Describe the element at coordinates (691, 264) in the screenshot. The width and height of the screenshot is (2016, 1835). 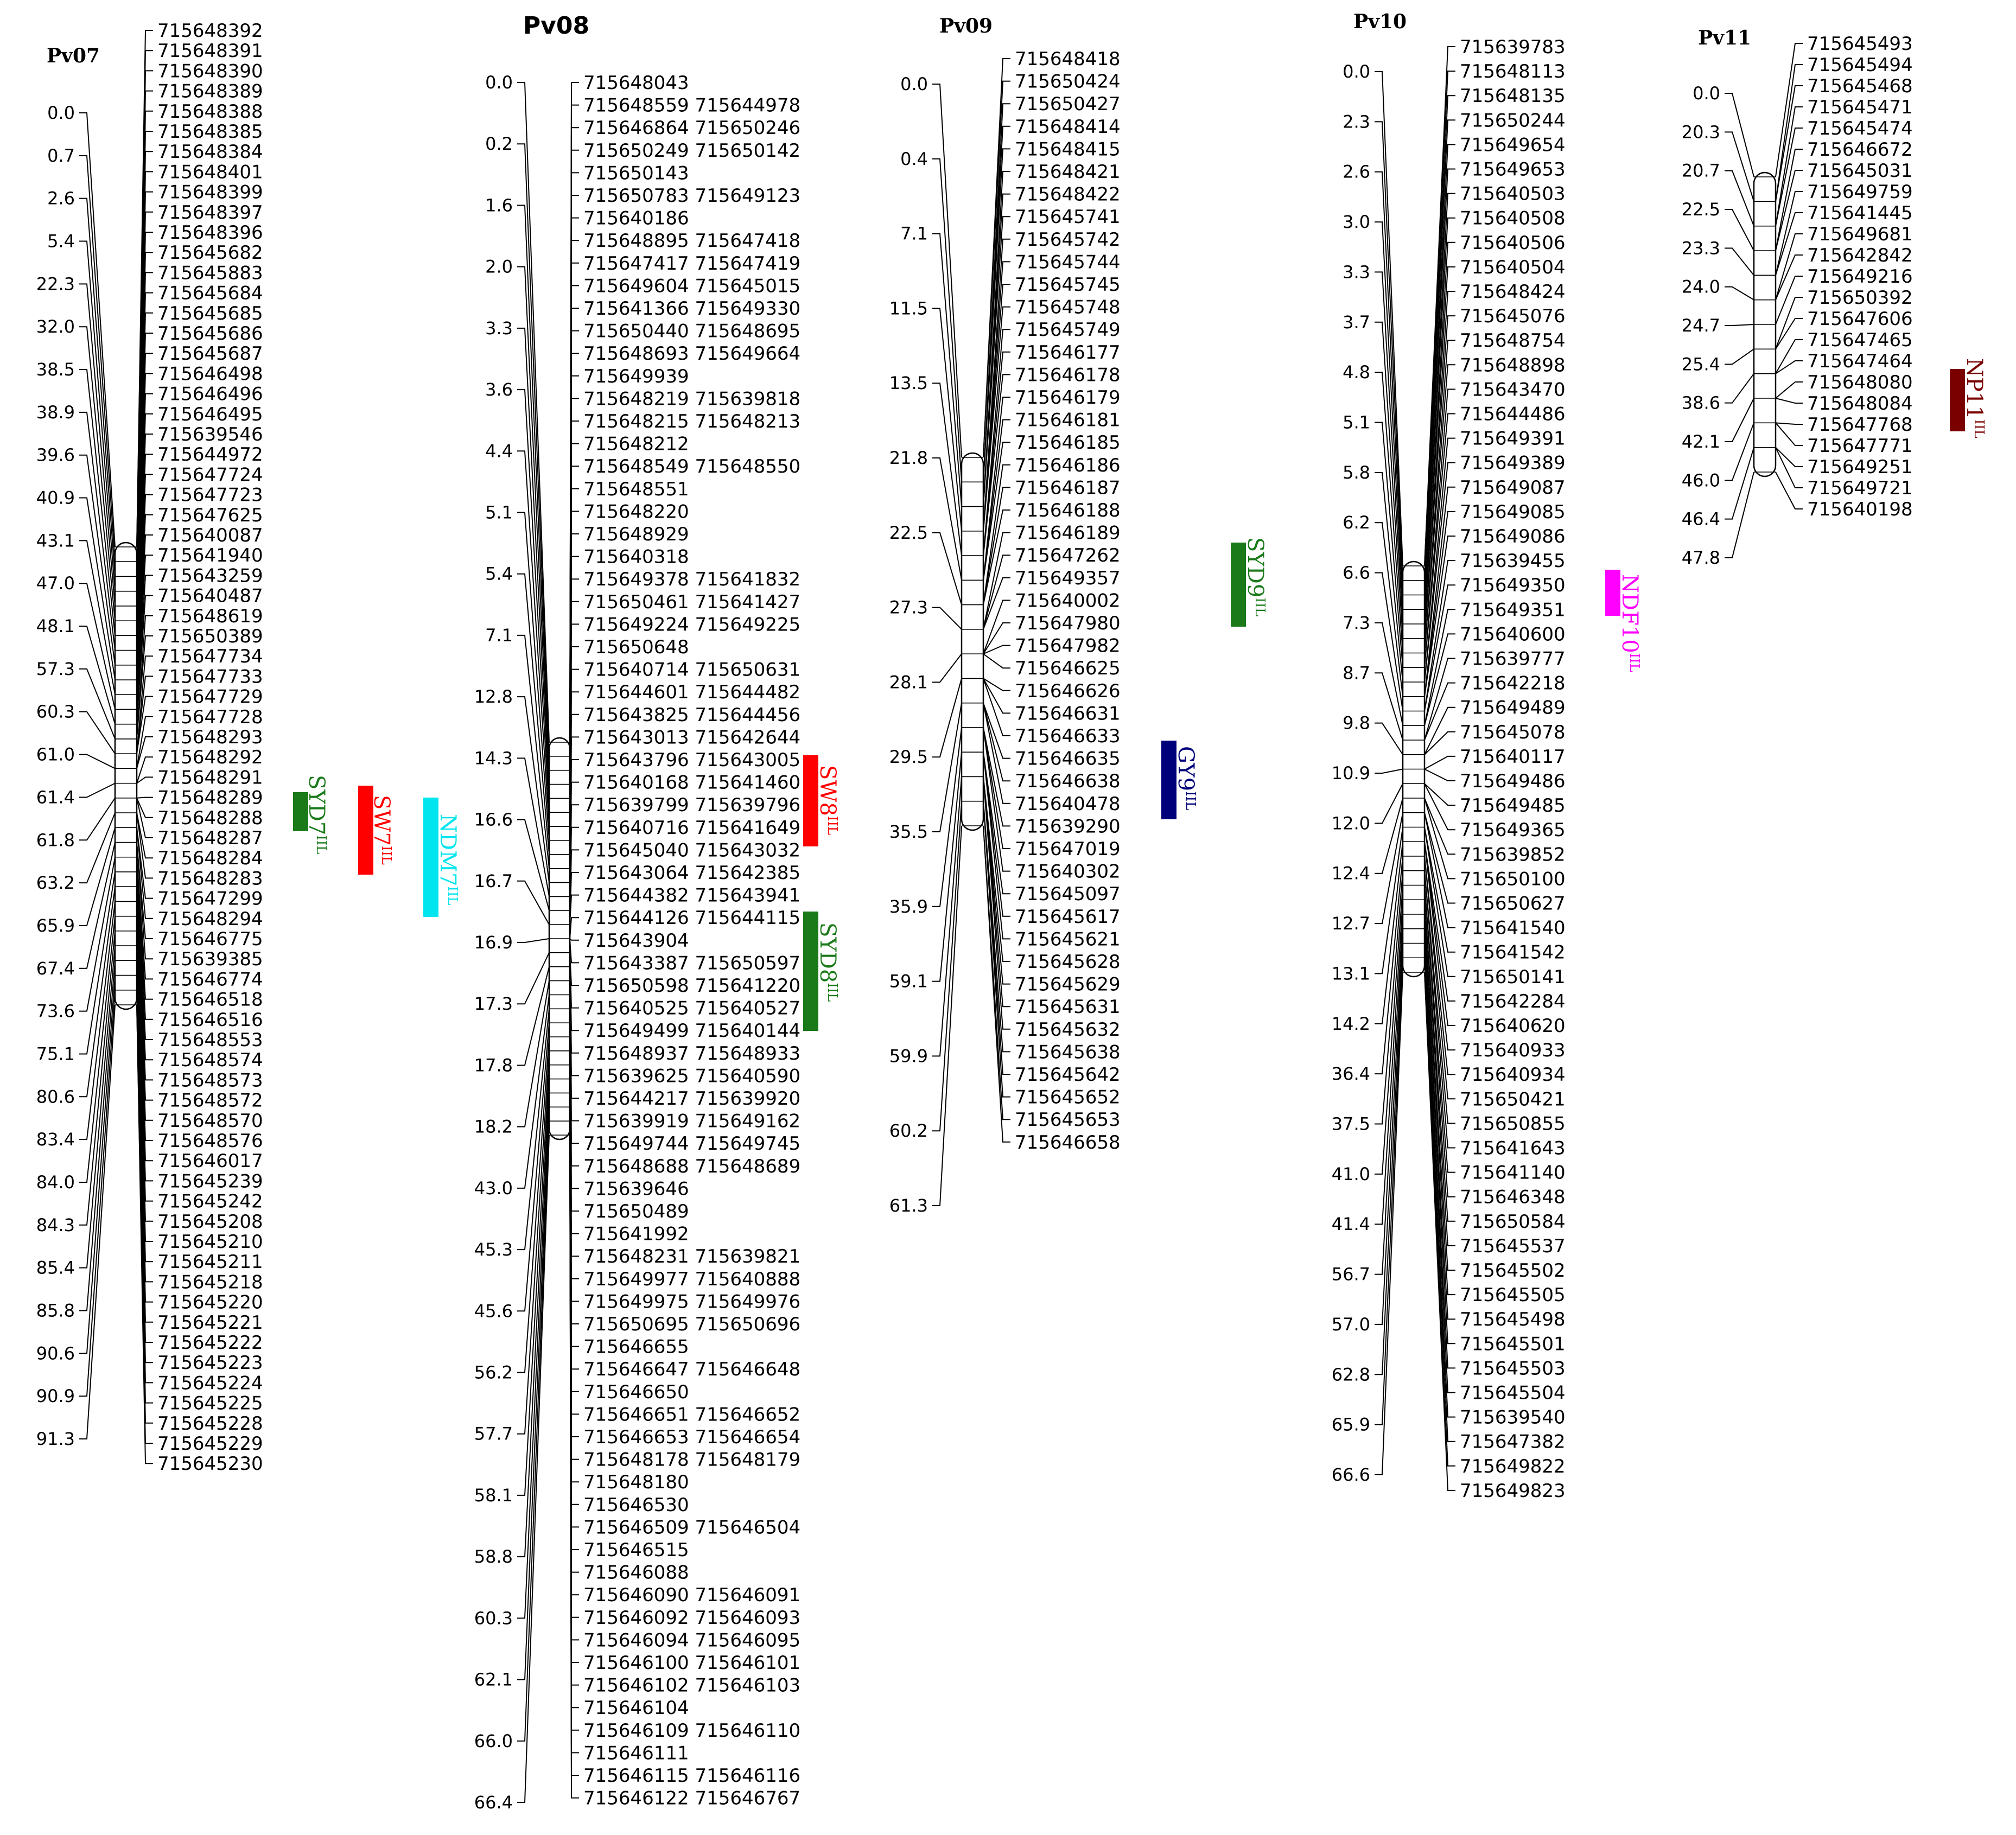
I see `marker-label: 715647417 715647419` at that location.